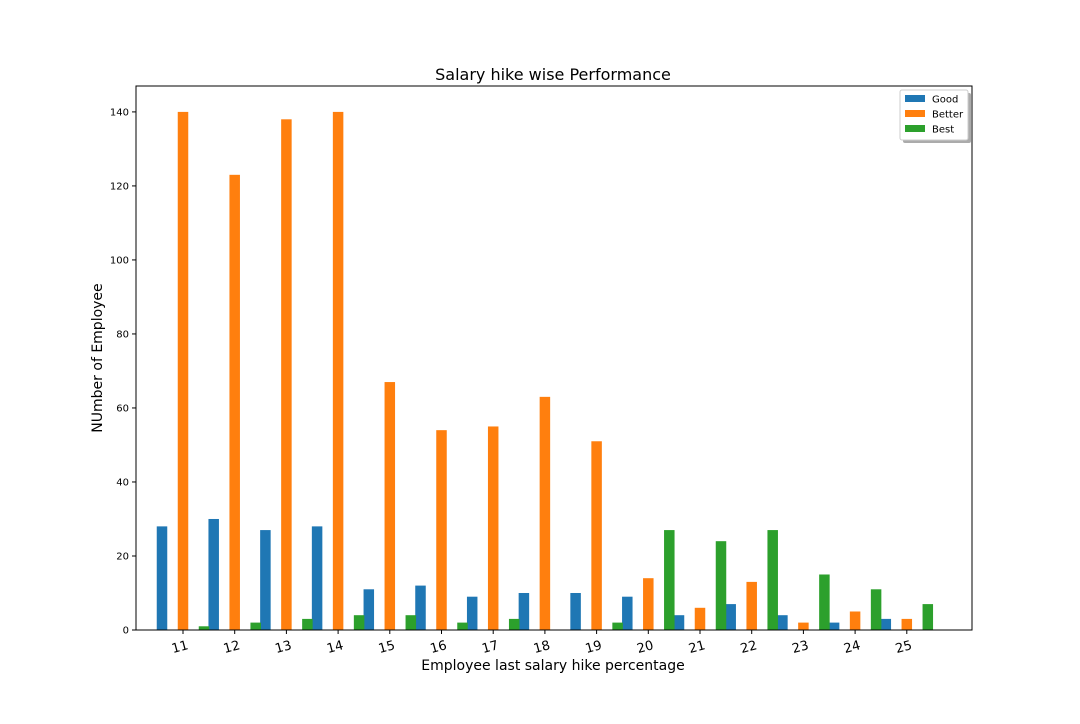 The height and width of the screenshot is (724, 1080). I want to click on x-tick-label: 20, so click(645, 647).